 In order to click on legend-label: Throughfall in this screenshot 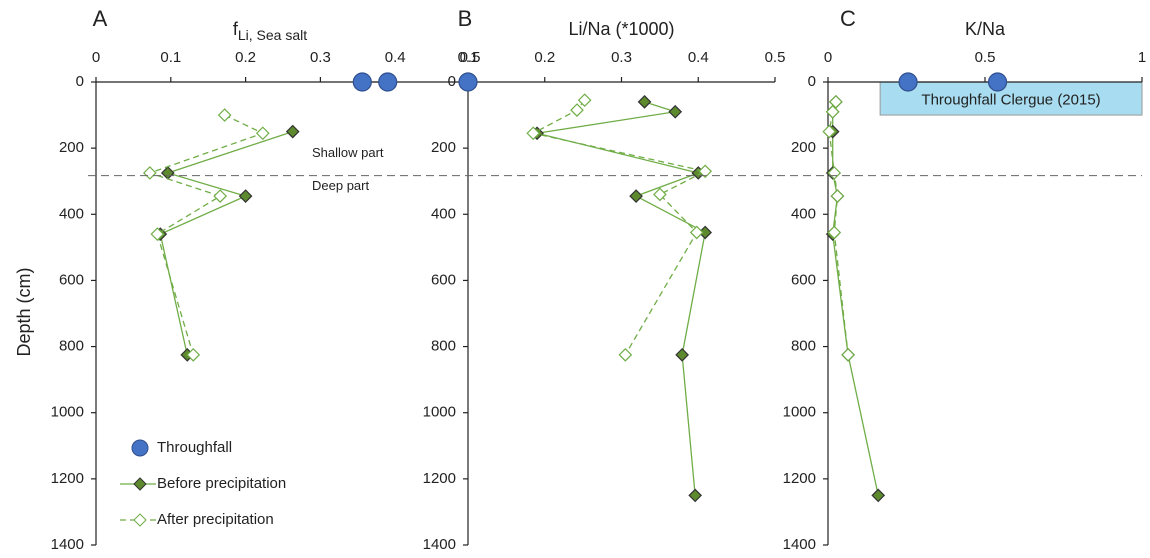, I will do `click(194, 447)`.